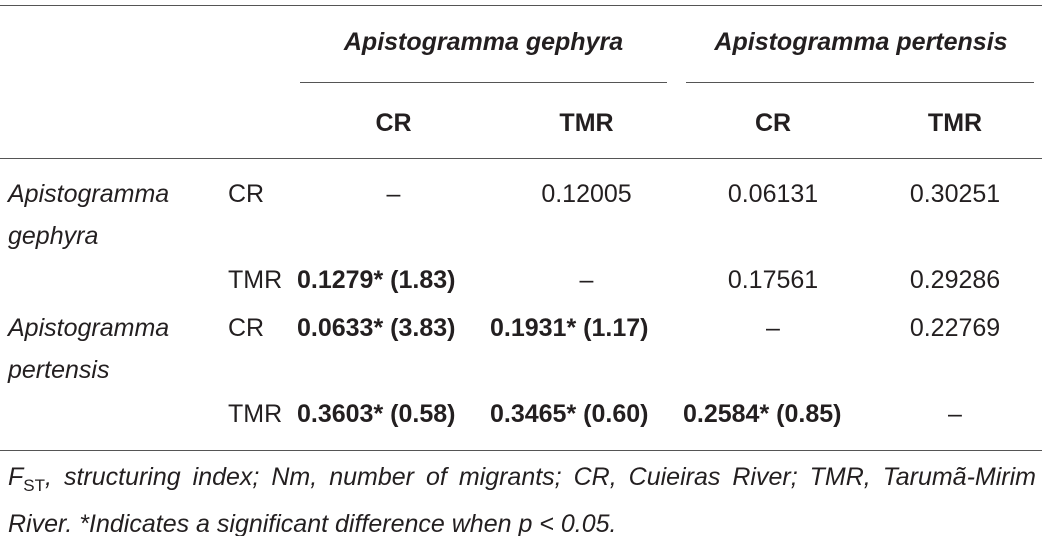 This screenshot has width=1042, height=536. I want to click on species-label: Apistogramma pertensis, so click(89, 349).